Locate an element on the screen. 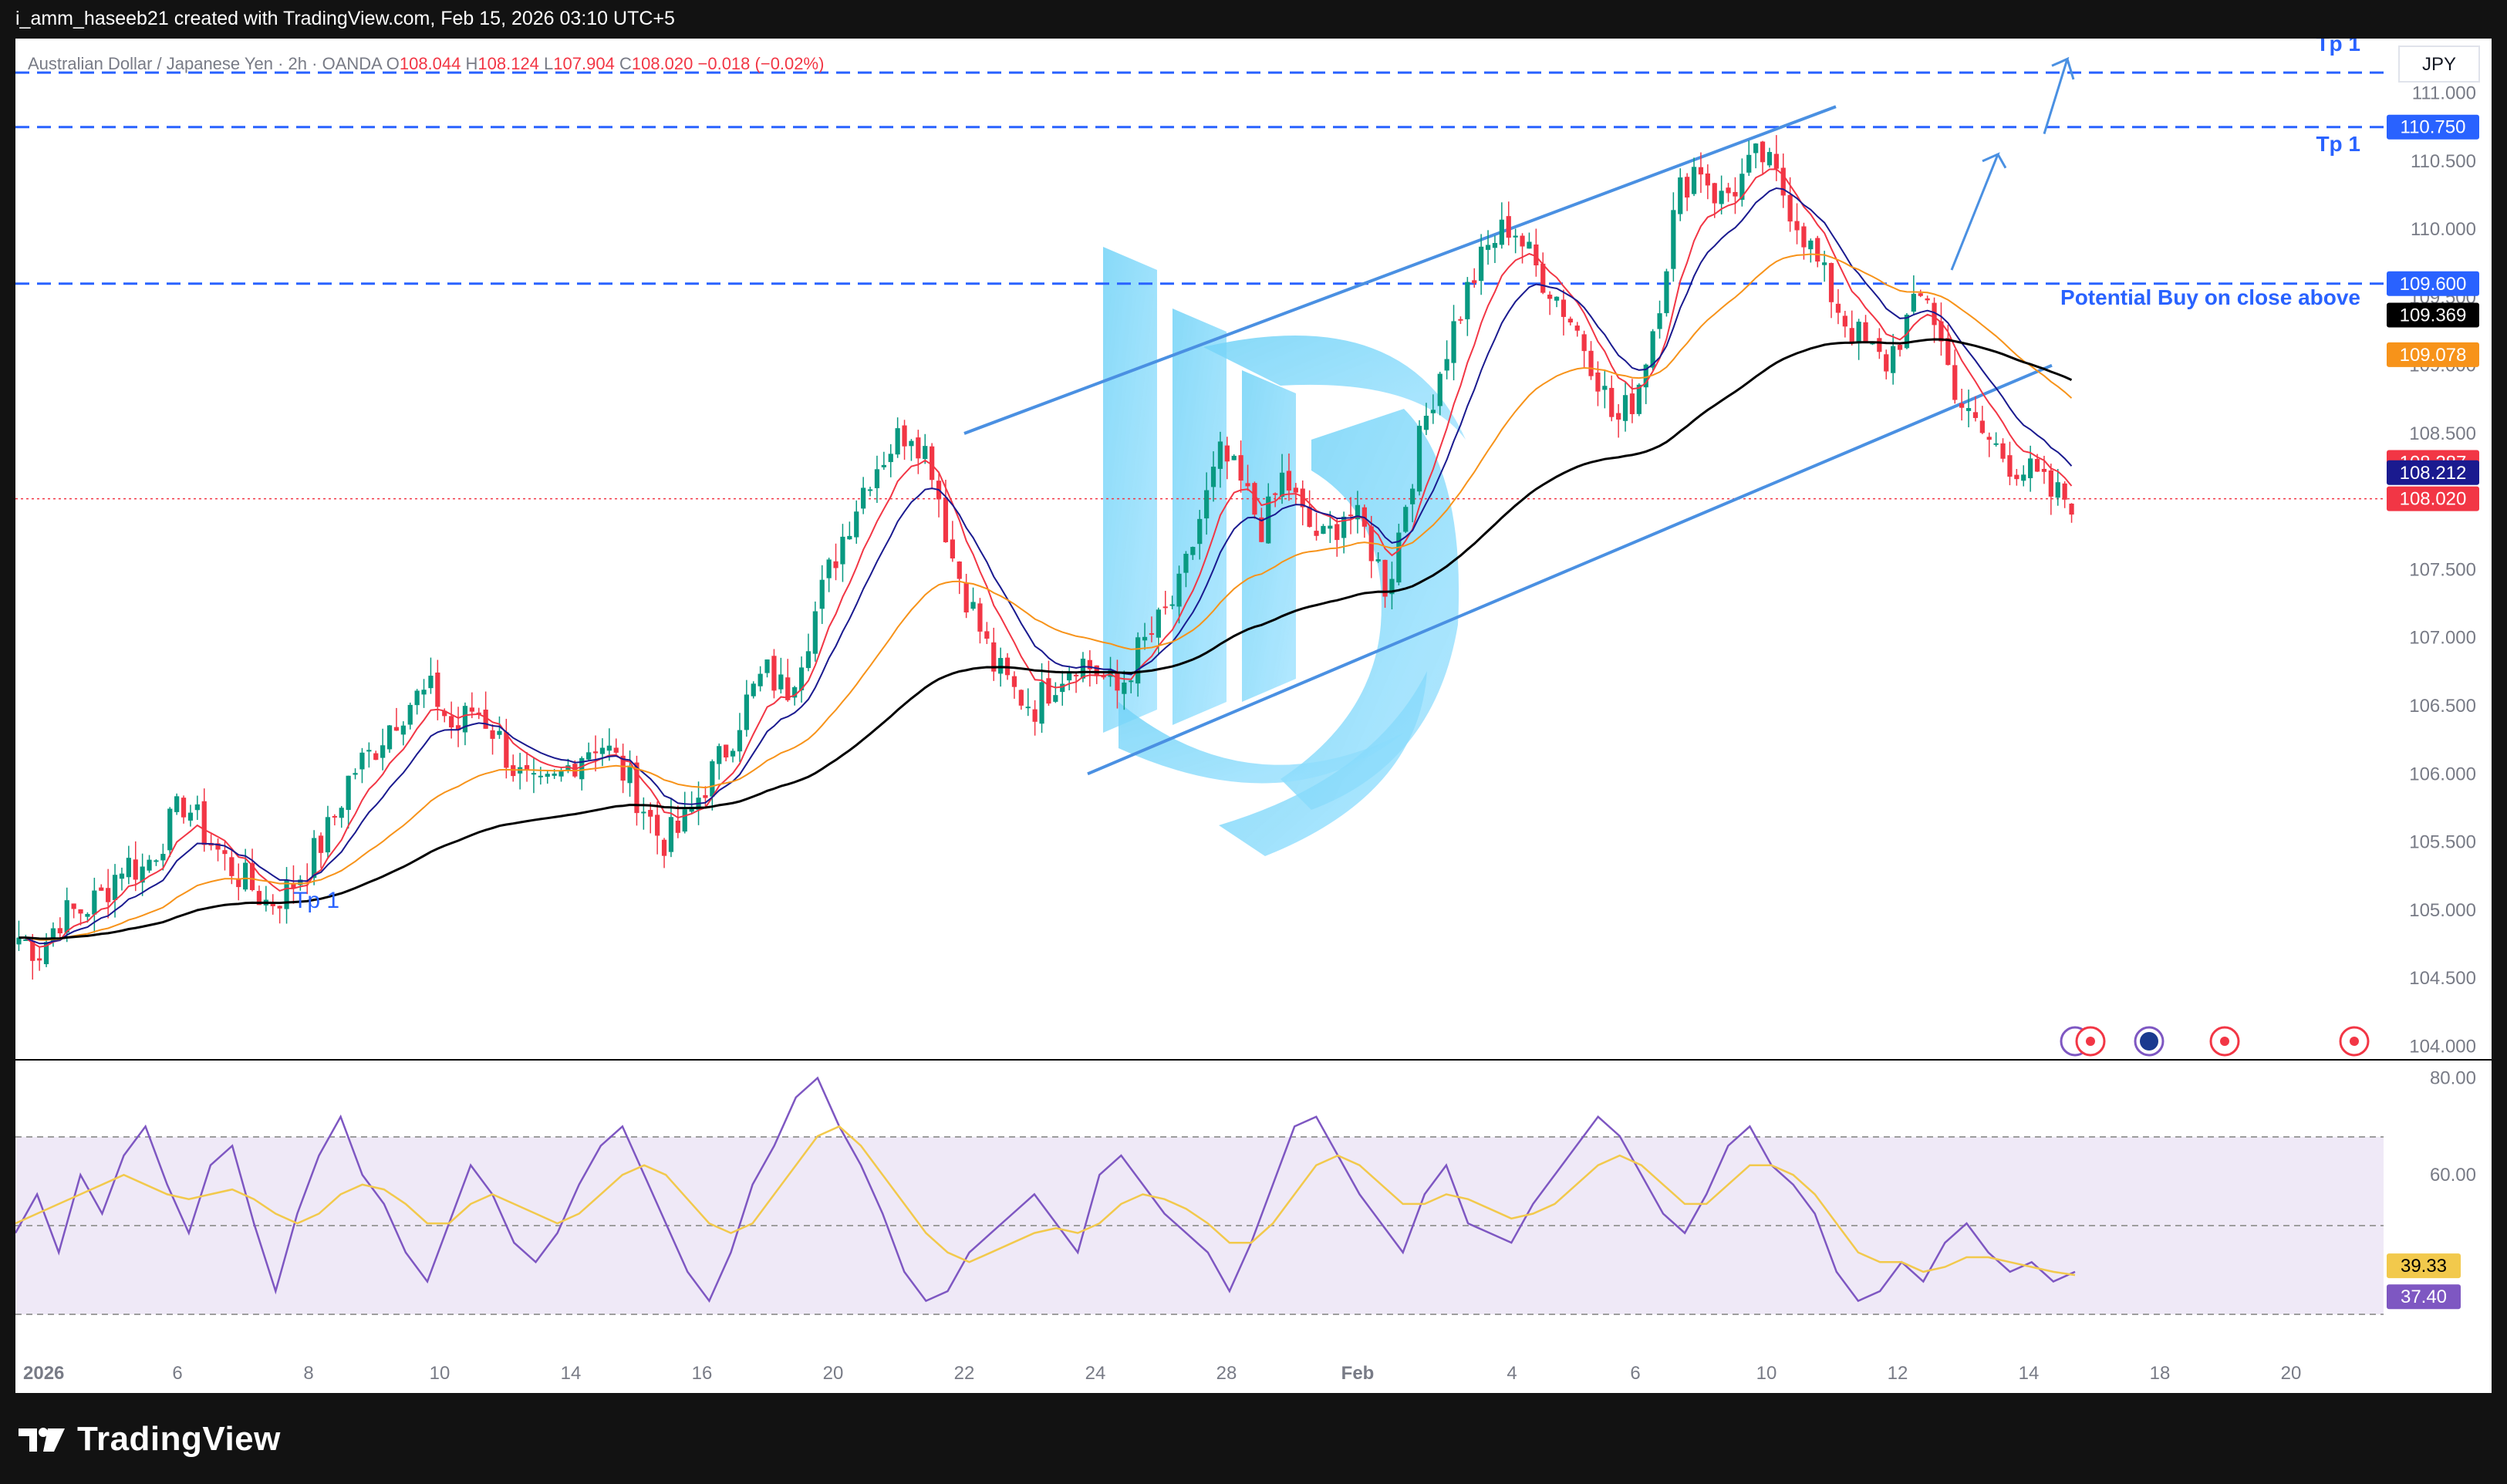  time-axis: 2026 6 8 10 14 16 20 22 24 28 Feb 4 6 10 12 14 18 20 is located at coordinates (1162, 1373).